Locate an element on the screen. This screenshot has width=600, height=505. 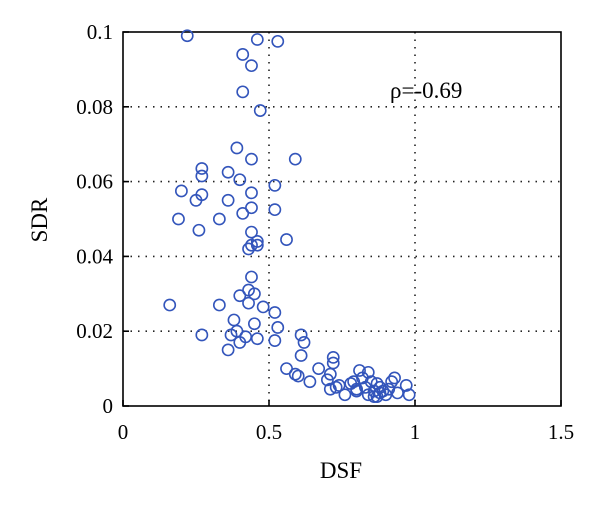
y-tick-label: 0.06 is located at coordinates (94, 182).